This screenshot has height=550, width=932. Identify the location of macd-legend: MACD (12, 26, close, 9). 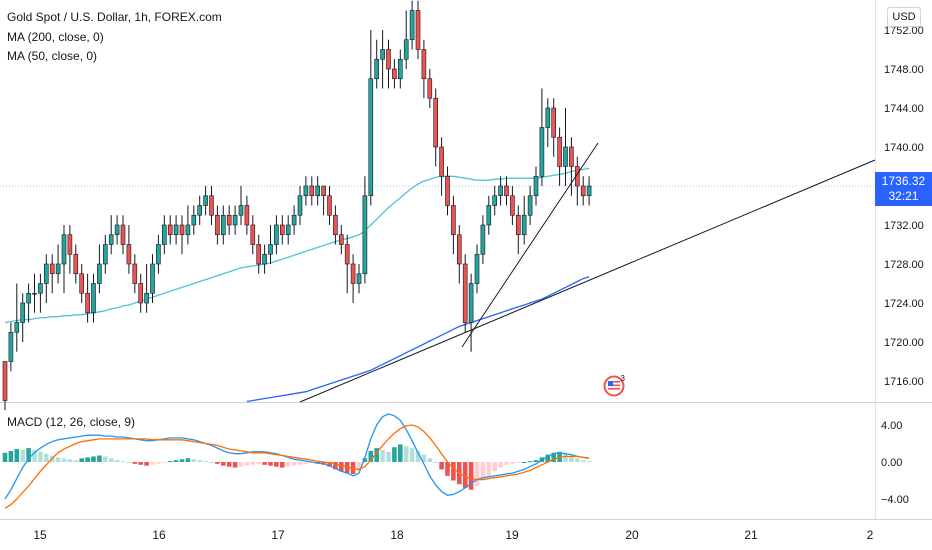
(71, 422).